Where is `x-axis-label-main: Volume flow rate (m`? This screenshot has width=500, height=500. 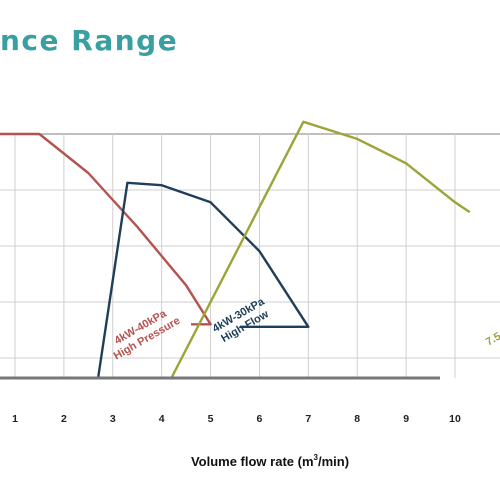 x-axis-label-main: Volume flow rate (m is located at coordinates (252, 461).